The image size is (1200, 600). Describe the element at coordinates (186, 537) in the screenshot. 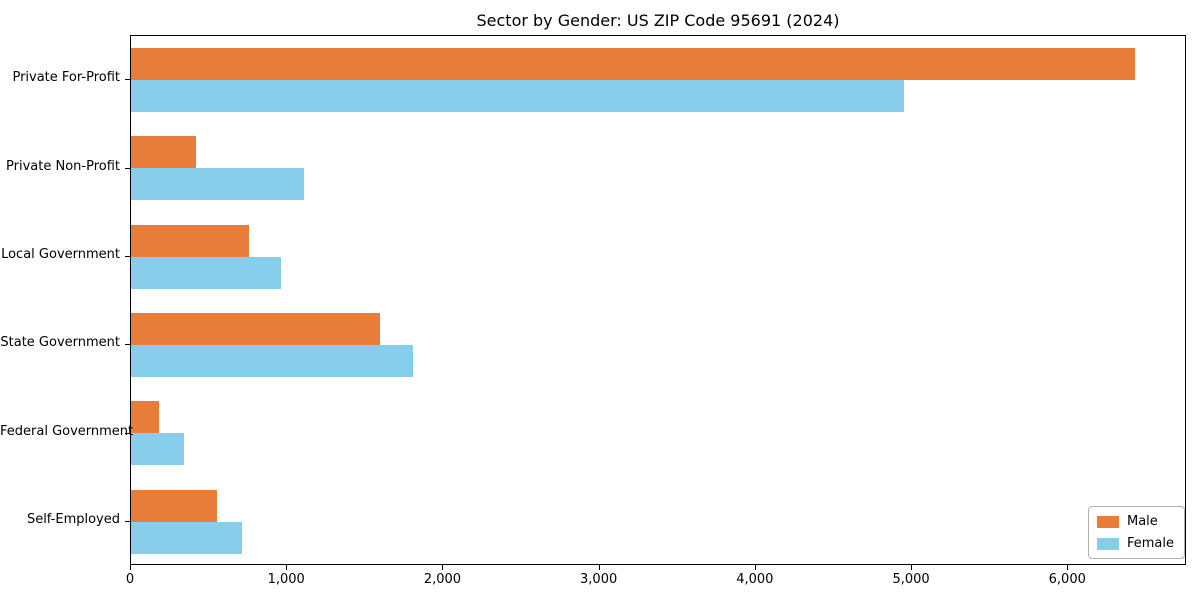

I see `bar-female-self-employed` at that location.